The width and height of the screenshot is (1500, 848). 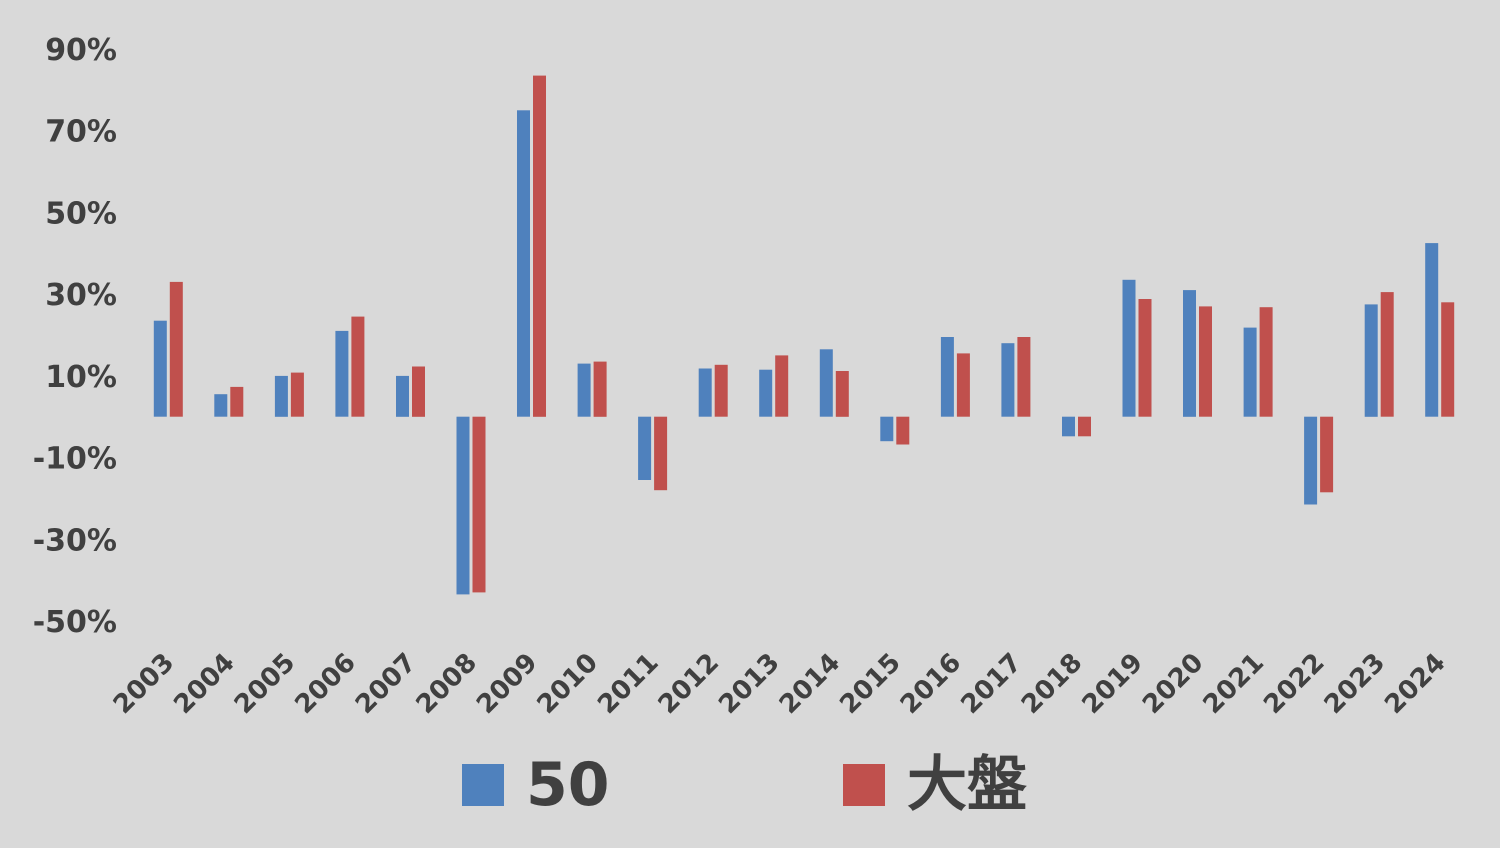 What do you see at coordinates (1355, 684) in the screenshot?
I see `x-tick-label: 2023` at bounding box center [1355, 684].